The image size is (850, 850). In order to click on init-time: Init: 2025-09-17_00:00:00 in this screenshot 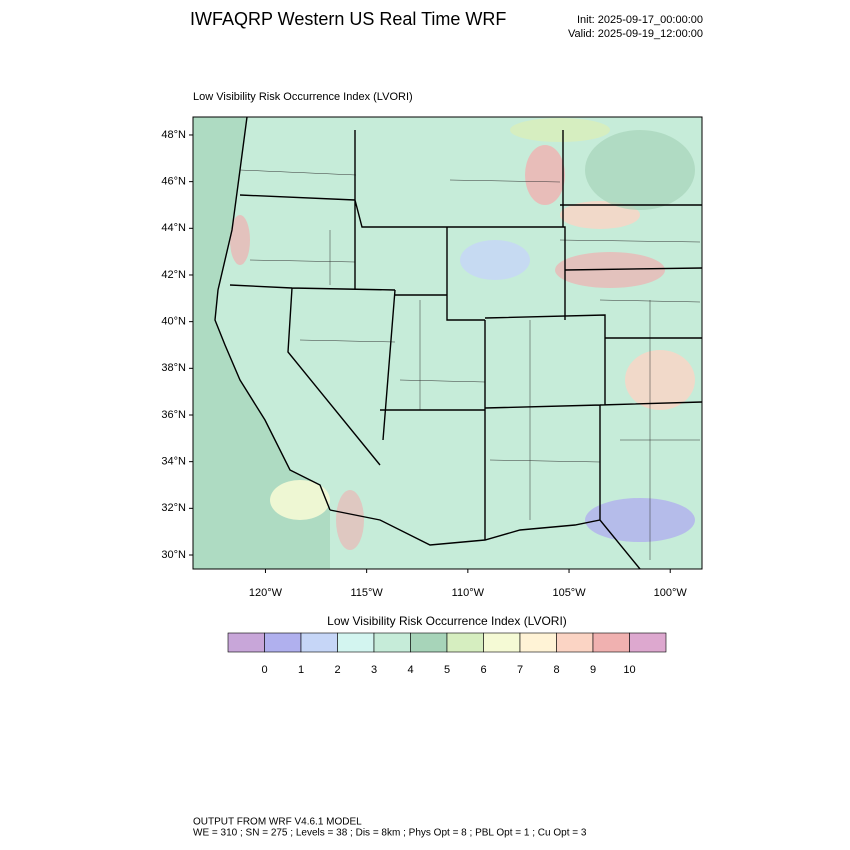, I will do `click(640, 20)`.